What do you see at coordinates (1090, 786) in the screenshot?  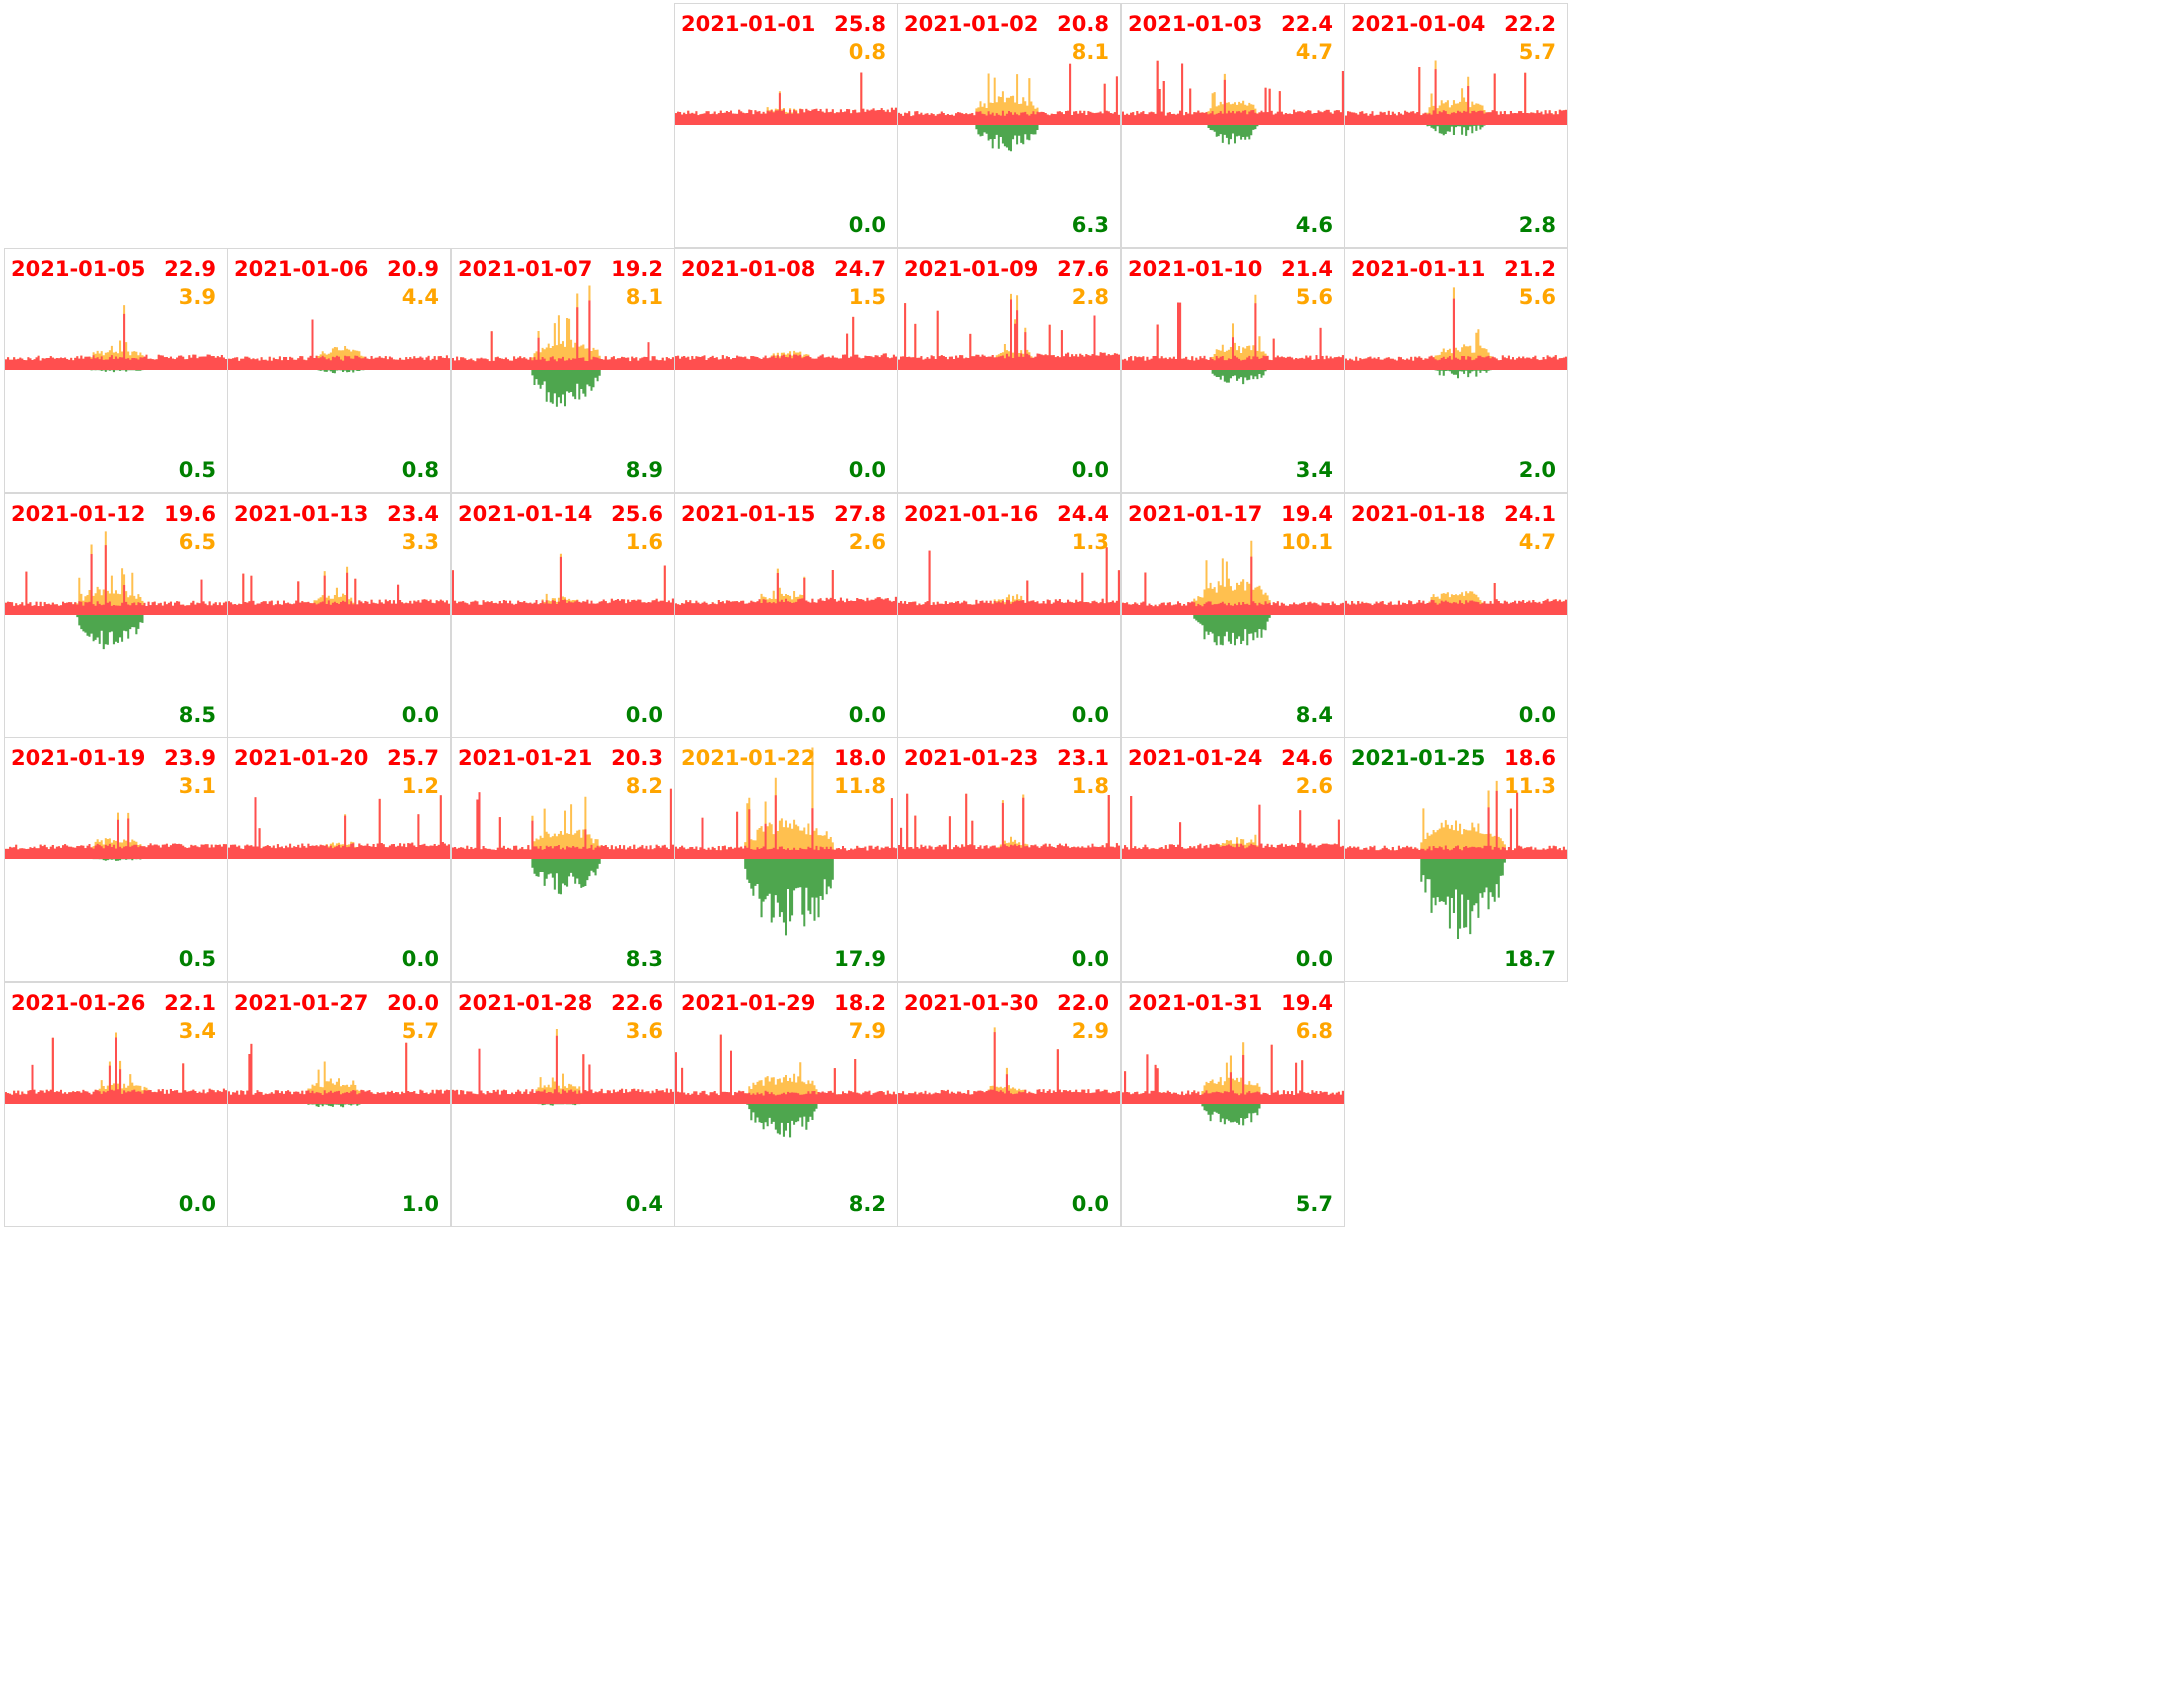 I see `pv-value-label: 1.8` at bounding box center [1090, 786].